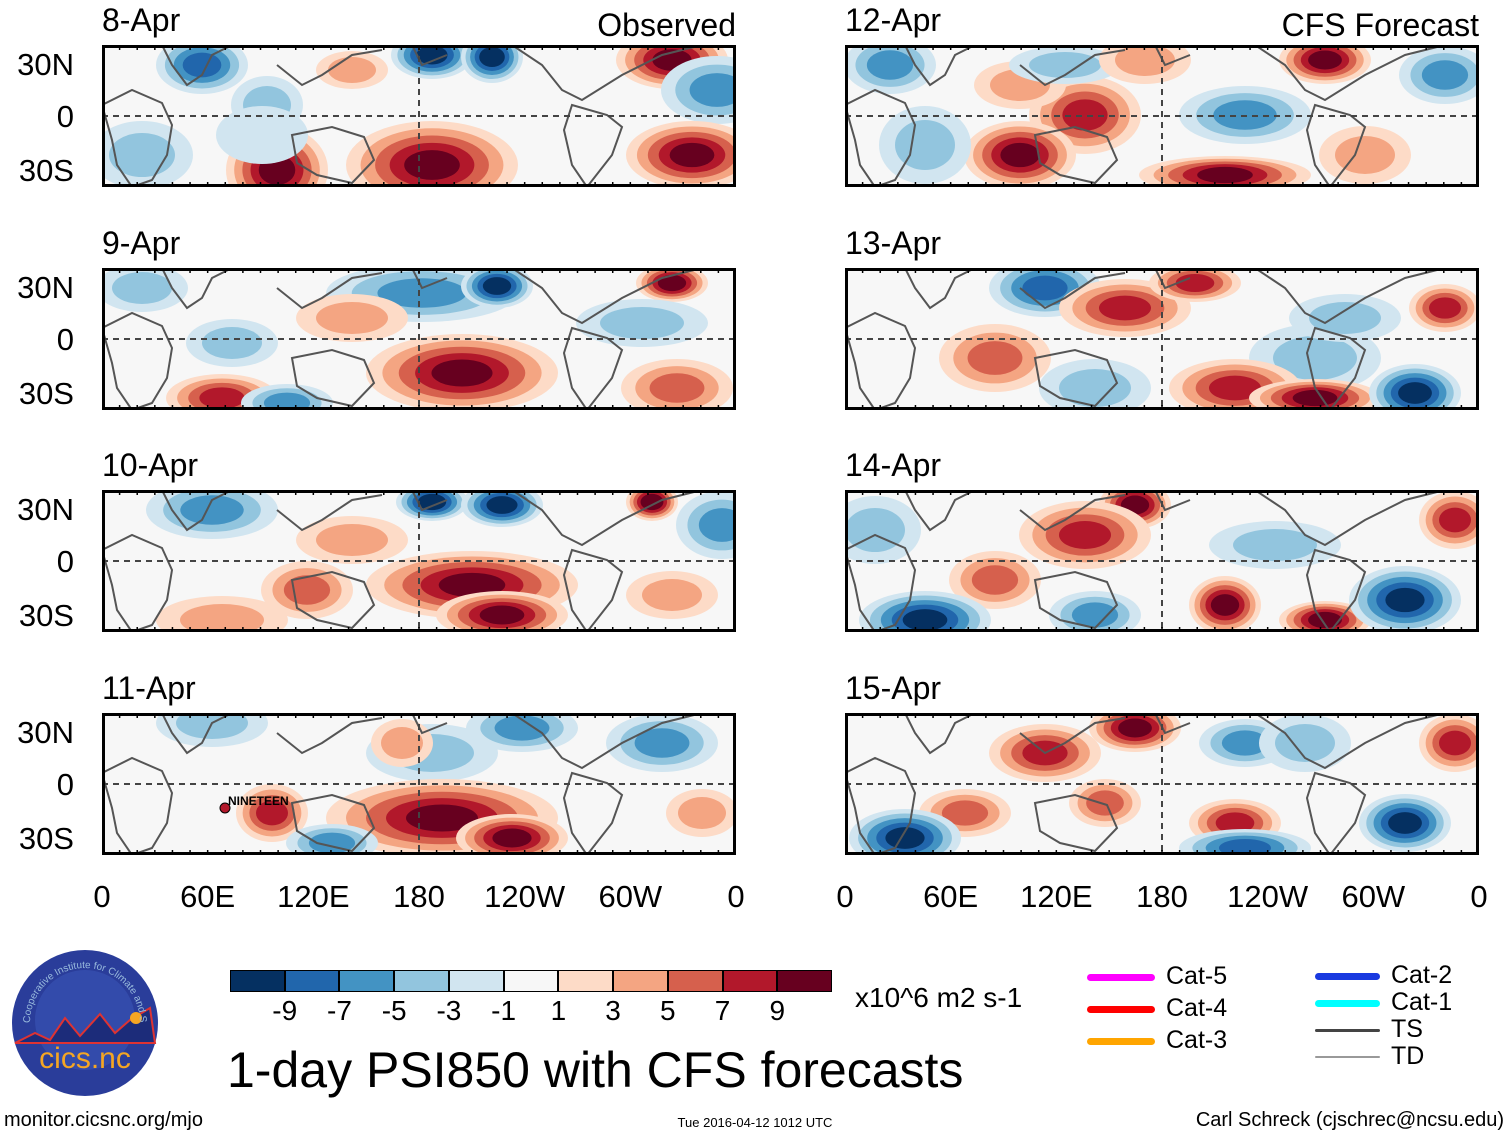 This screenshot has height=1137, width=1510. I want to click on legend-label: TS, so click(1407, 1029).